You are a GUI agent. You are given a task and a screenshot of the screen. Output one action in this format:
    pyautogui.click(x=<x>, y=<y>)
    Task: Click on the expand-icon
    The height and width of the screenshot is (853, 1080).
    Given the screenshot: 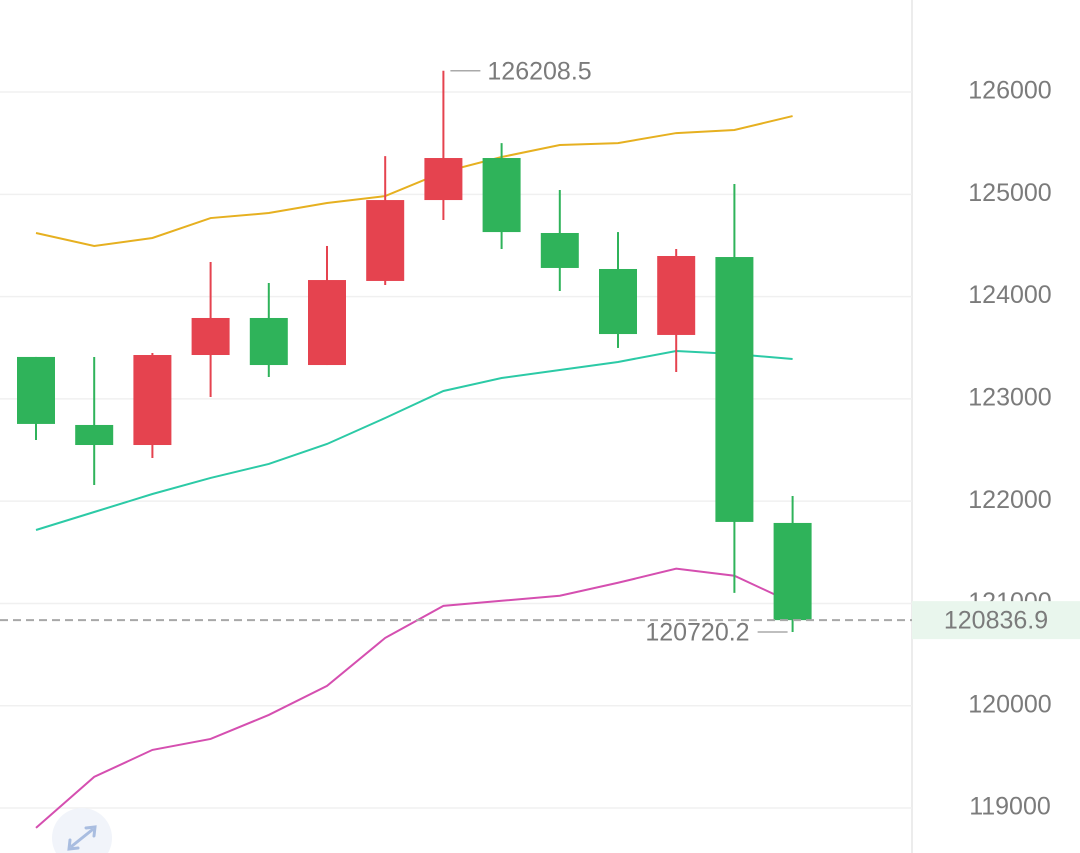 What is the action you would take?
    pyautogui.click(x=82, y=830)
    